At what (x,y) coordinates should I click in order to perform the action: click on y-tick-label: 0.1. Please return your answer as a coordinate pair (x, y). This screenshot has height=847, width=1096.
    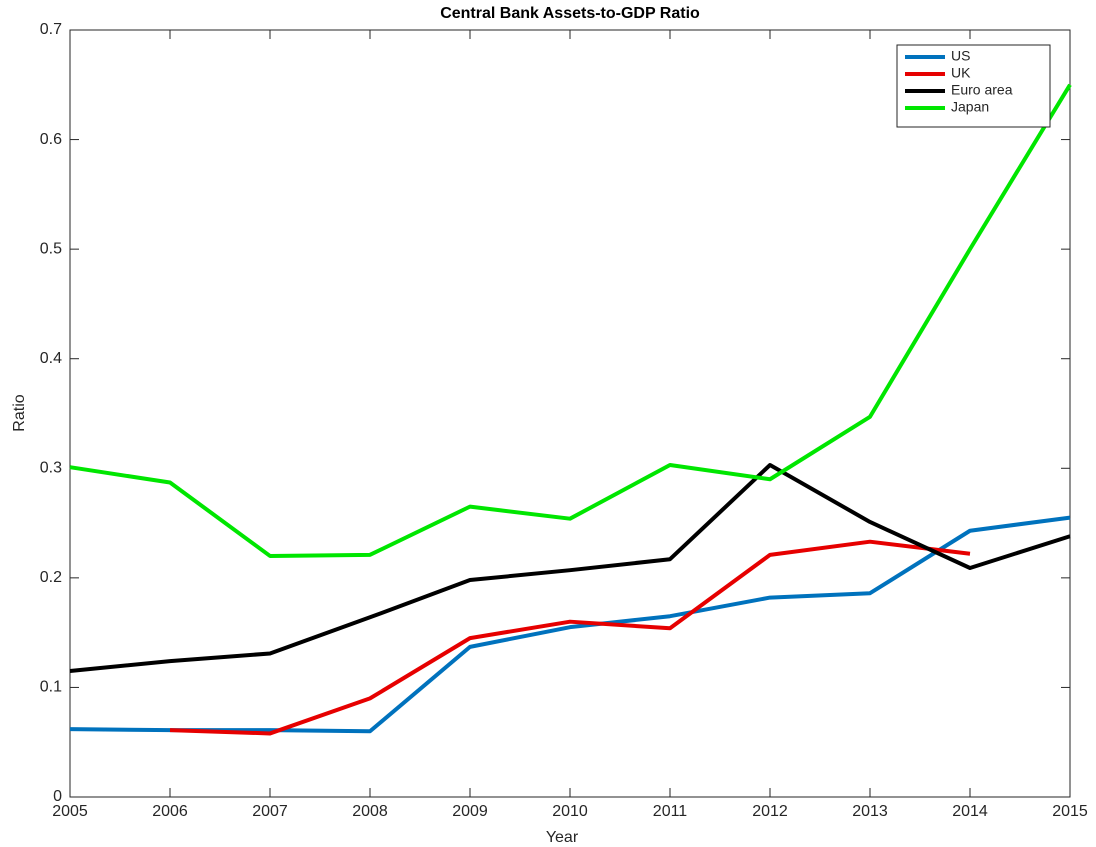
    Looking at the image, I should click on (51, 687).